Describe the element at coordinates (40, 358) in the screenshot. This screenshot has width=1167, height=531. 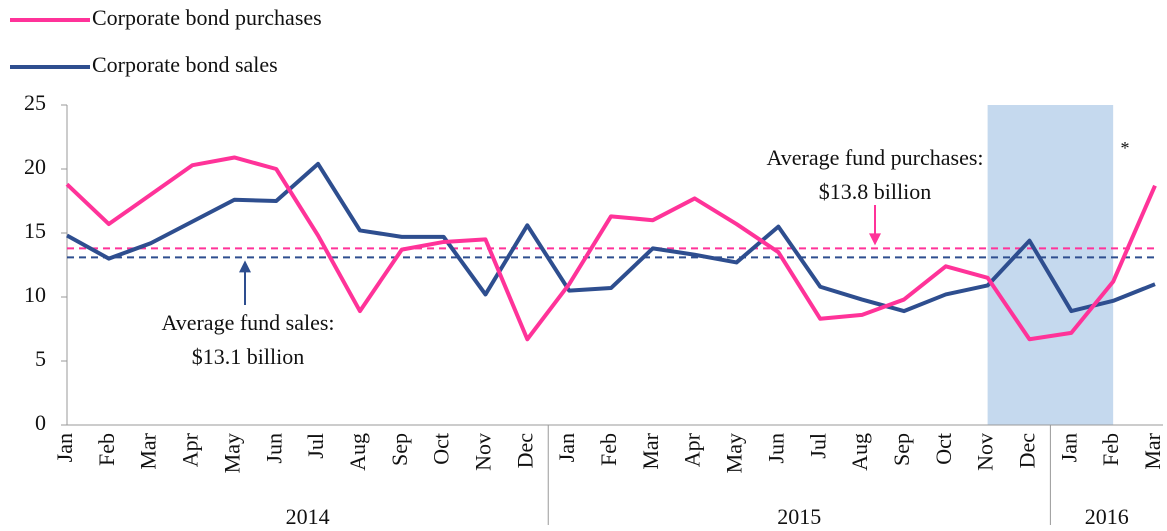
I see `y-tick-label: 5` at that location.